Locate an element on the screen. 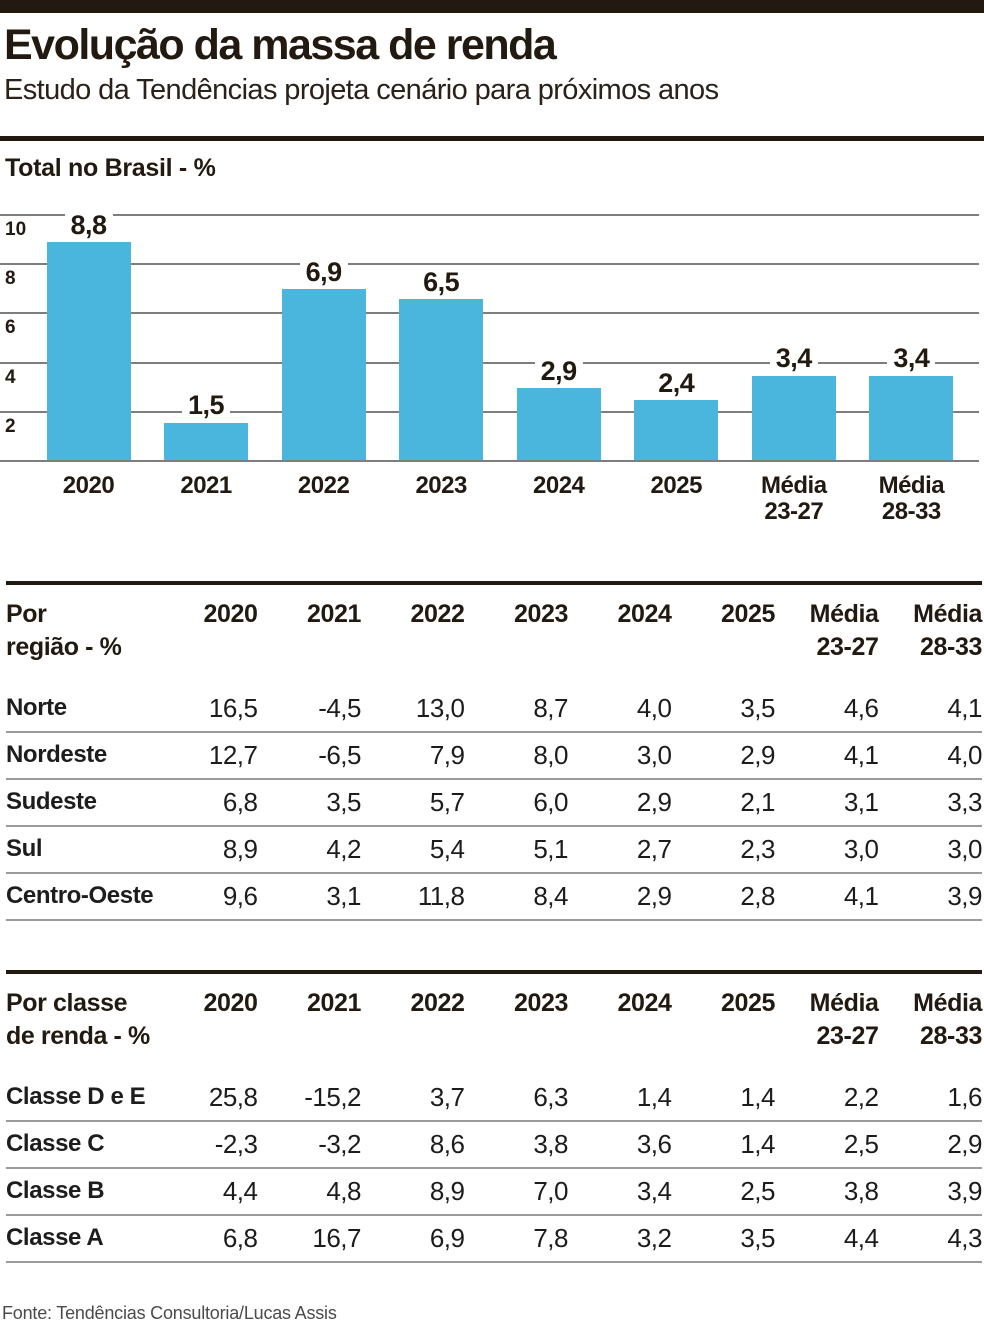  x-axis-baseline is located at coordinates (489, 460).